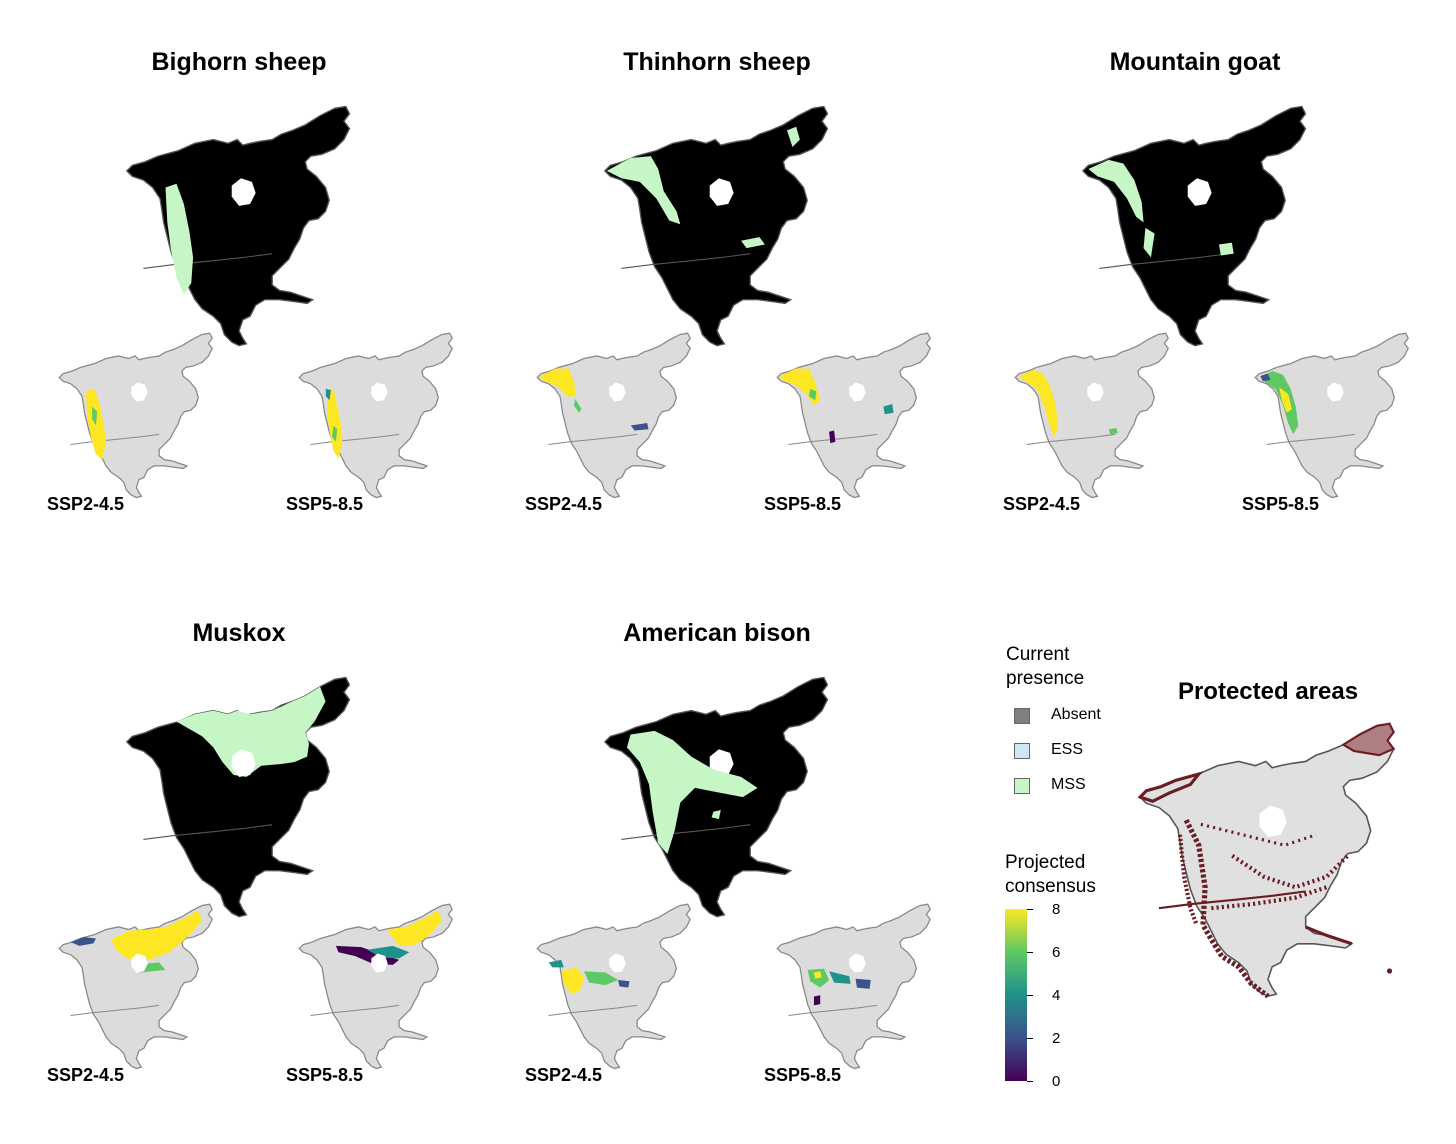 This screenshot has height=1144, width=1456. What do you see at coordinates (1068, 784) in the screenshot?
I see `legend-label: MSS` at bounding box center [1068, 784].